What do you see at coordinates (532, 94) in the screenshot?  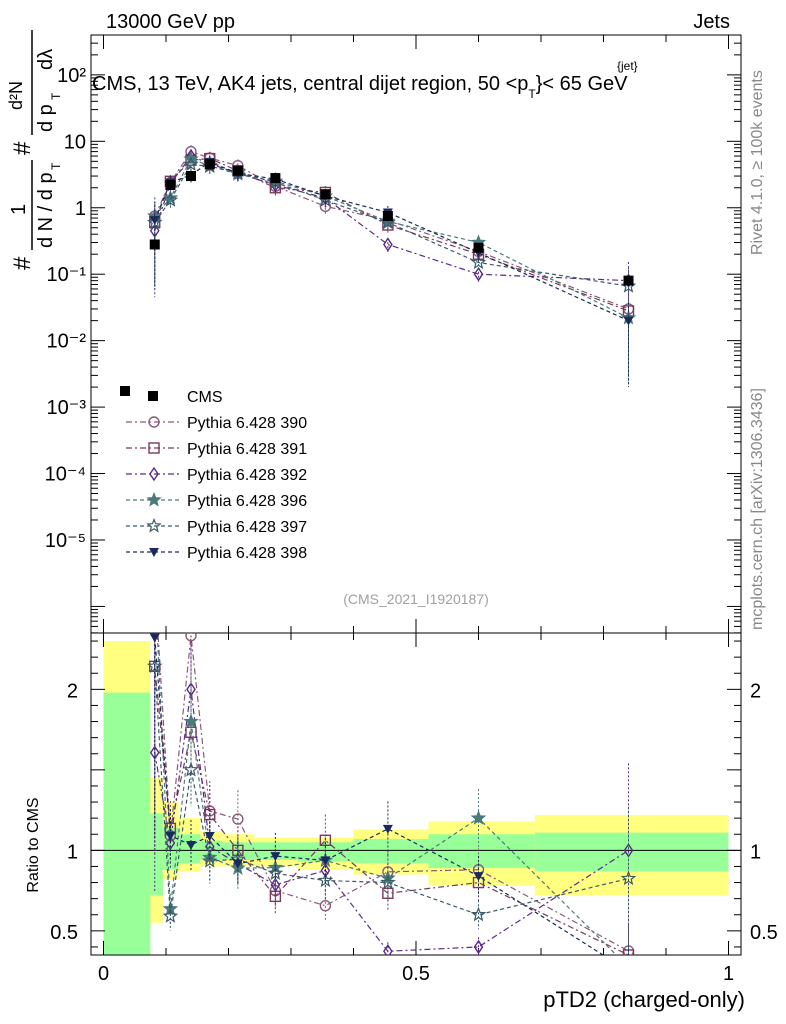 I see `title-sub-T: T` at bounding box center [532, 94].